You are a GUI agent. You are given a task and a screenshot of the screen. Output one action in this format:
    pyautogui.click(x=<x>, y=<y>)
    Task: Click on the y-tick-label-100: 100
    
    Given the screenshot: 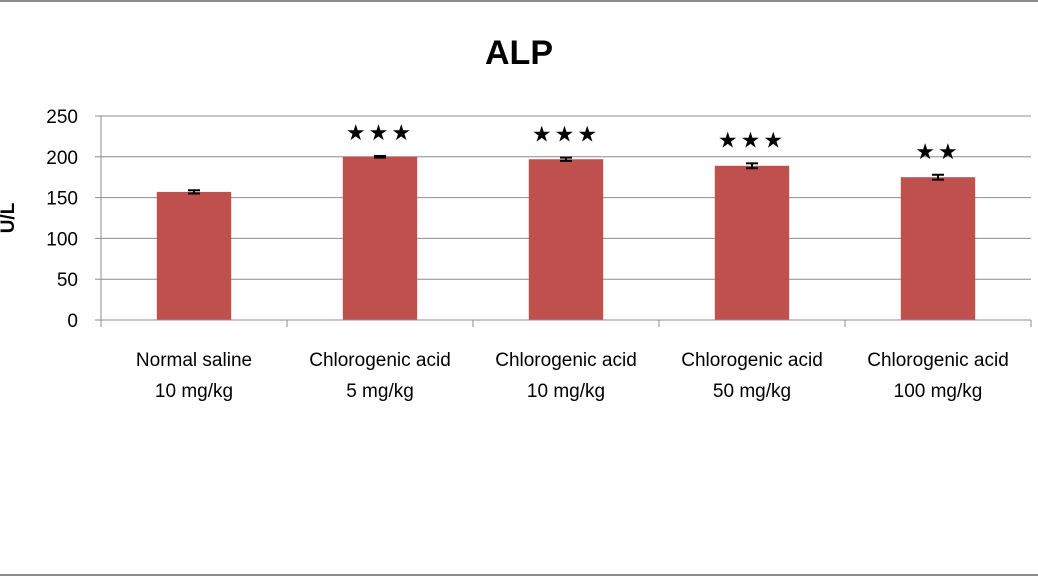 What is the action you would take?
    pyautogui.click(x=62, y=239)
    